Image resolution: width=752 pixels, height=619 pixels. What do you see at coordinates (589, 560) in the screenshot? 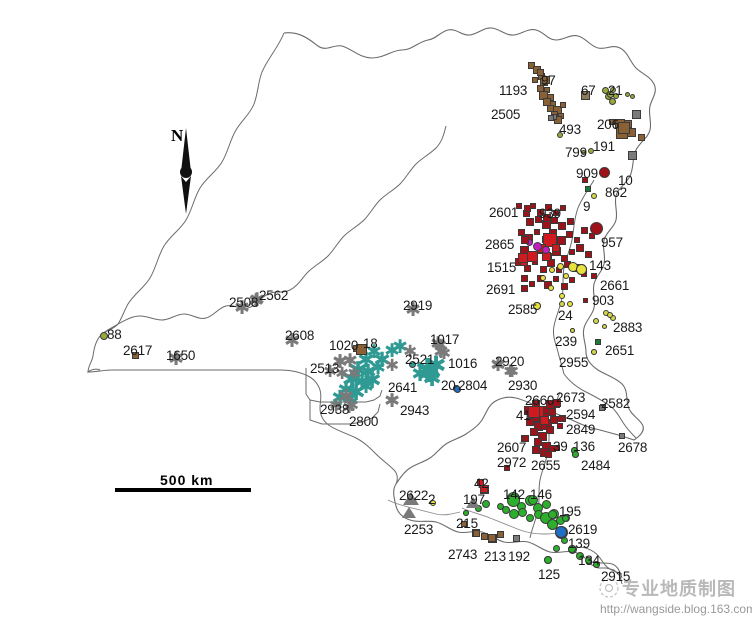
I see `deposit-label-134: 134` at bounding box center [589, 560].